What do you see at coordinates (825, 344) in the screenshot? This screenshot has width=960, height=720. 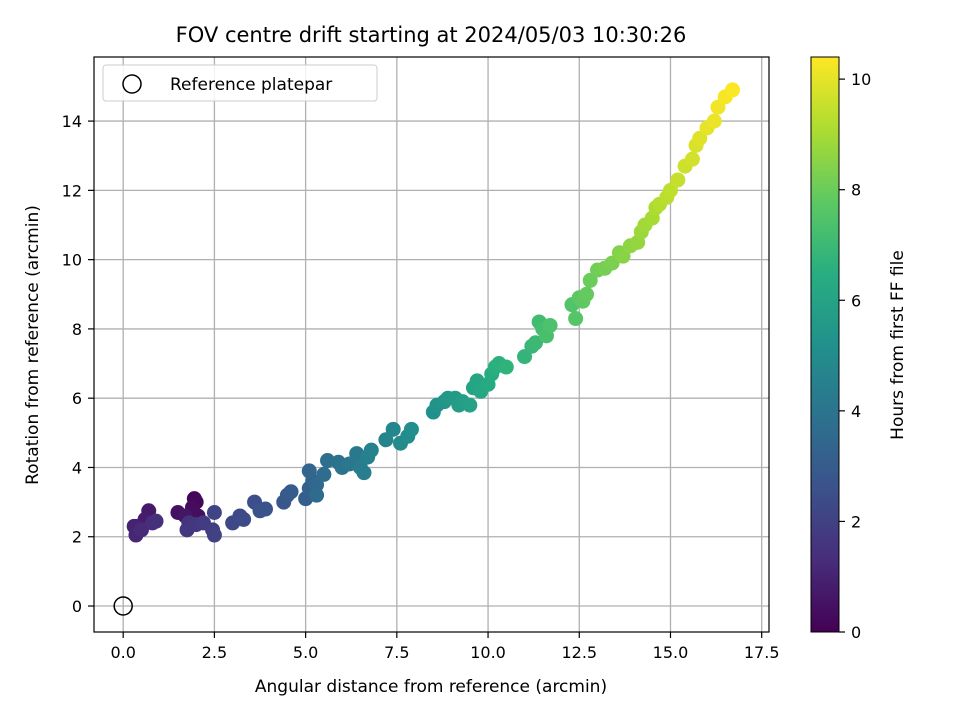 I see `colorbar` at bounding box center [825, 344].